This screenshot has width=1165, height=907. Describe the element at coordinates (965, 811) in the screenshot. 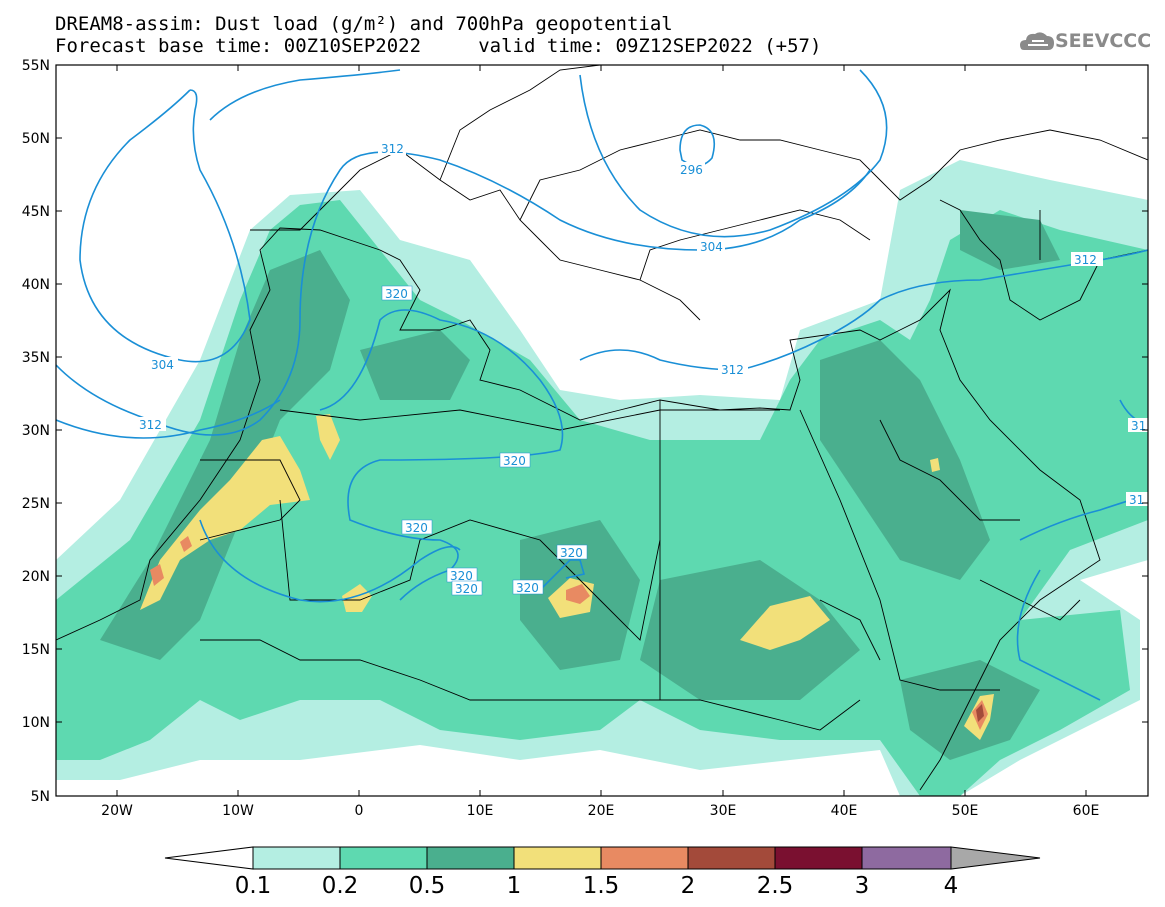

I see `lon-label: 50E` at that location.